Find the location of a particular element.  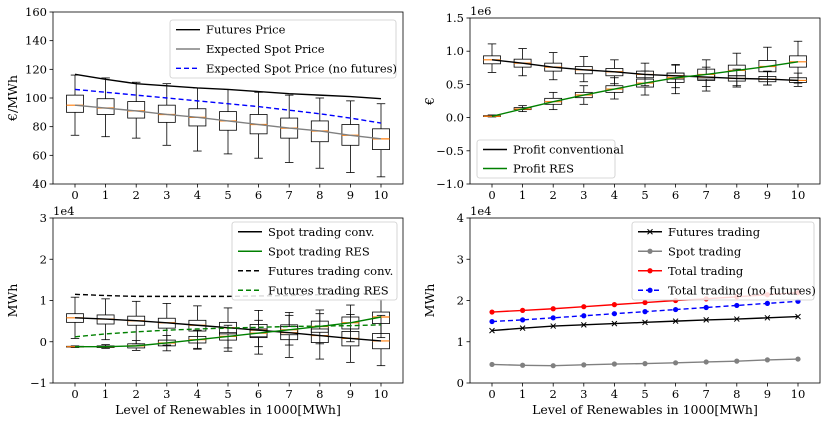

y-tick-label: 4 is located at coordinates (460, 218).